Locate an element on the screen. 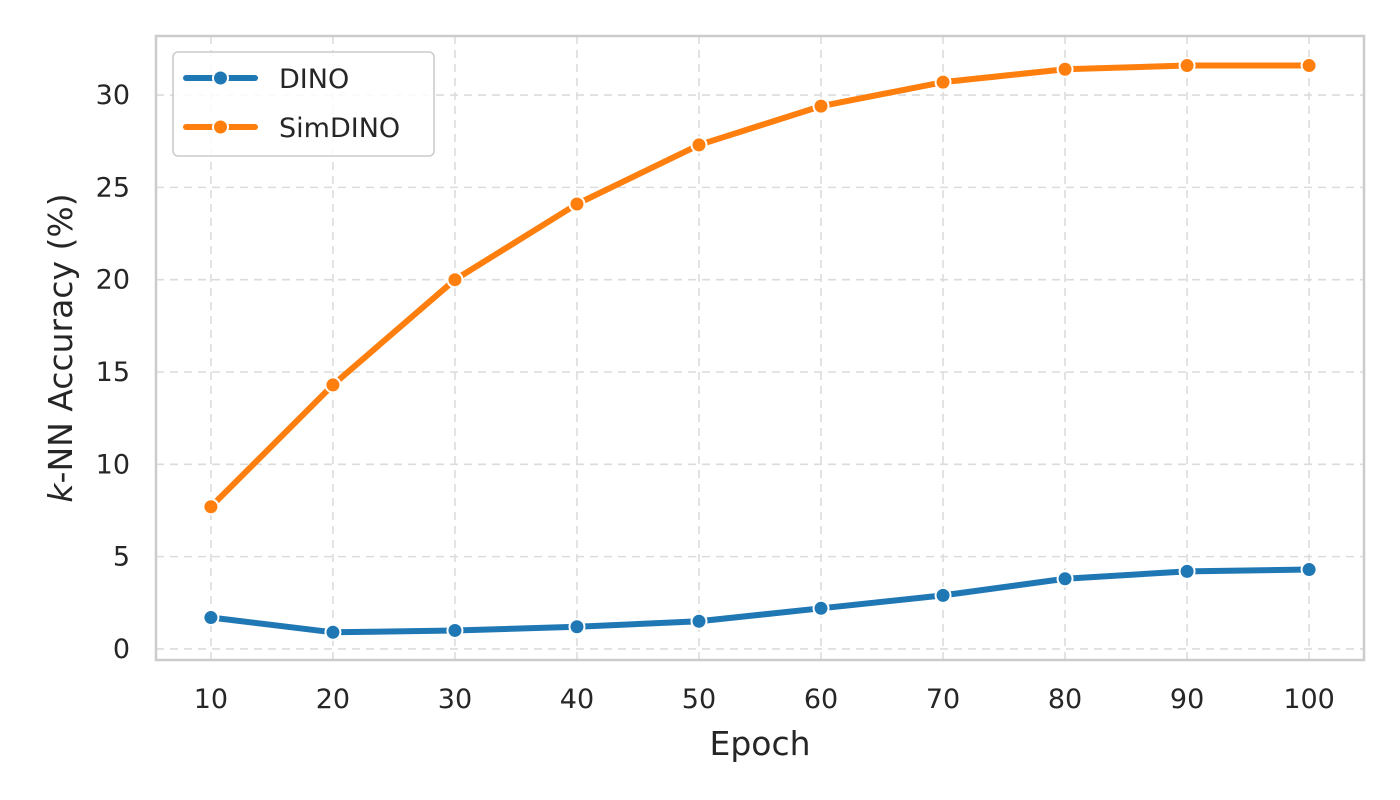 Image resolution: width=1400 pixels, height=800 pixels. legend: DINO SimDINO is located at coordinates (303, 104).